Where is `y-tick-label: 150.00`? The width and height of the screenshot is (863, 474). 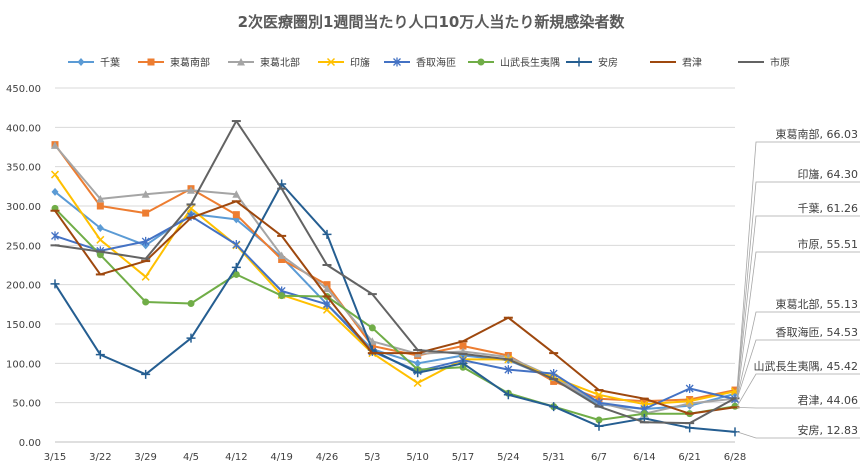
y-tick-label: 150.00 is located at coordinates (23, 325).